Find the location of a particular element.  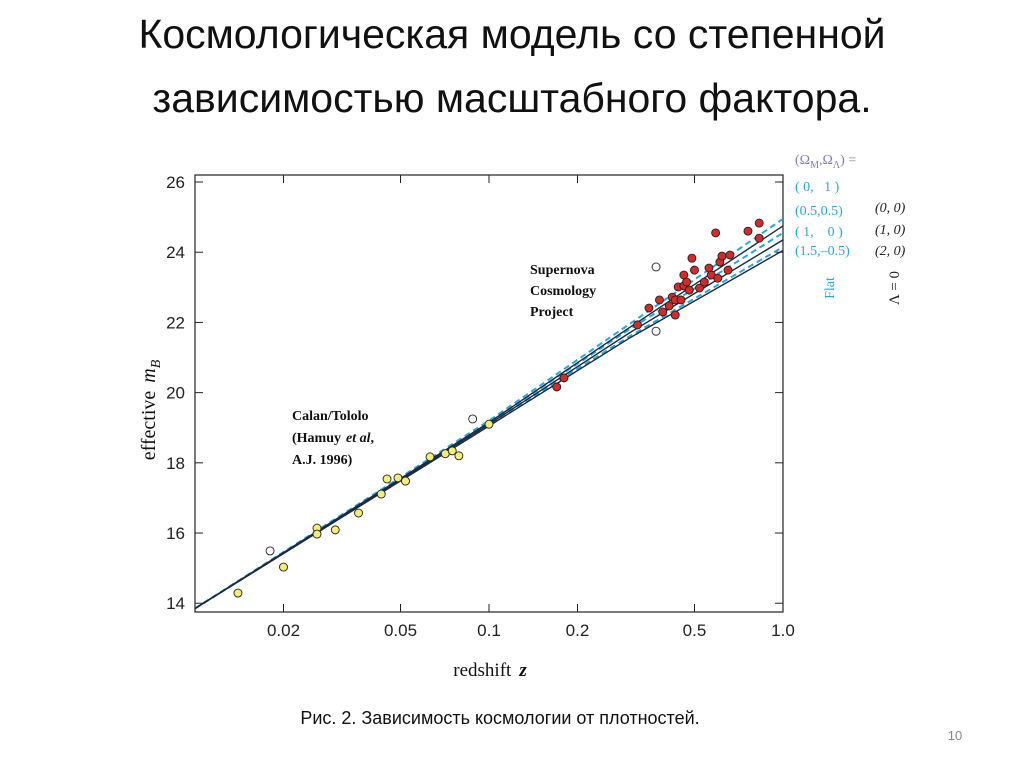

legend-title-part: ) = is located at coordinates (848, 160).